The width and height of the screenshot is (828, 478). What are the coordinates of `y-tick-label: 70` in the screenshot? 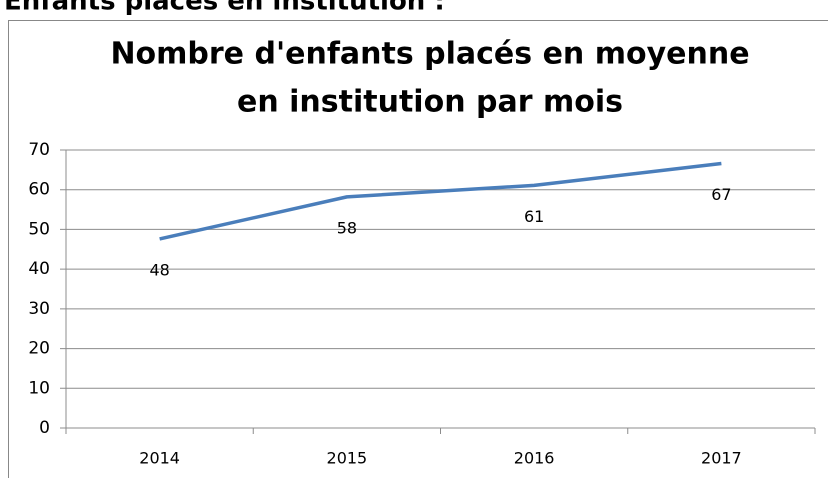 It's located at (39, 150).